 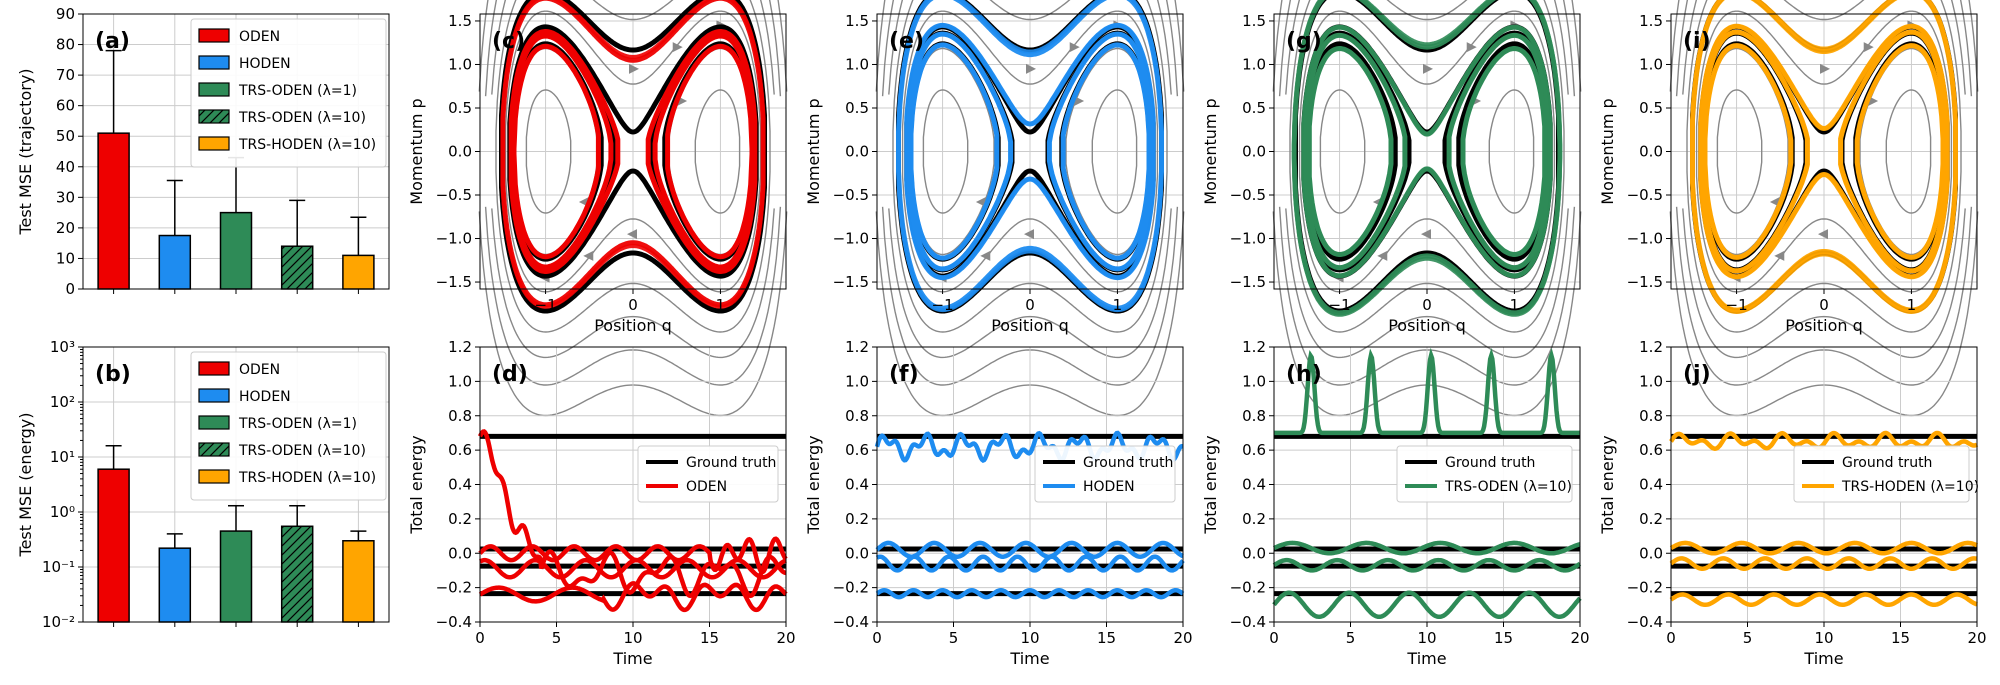 What do you see at coordinates (65, 197) in the screenshot?
I see `y-tick-label: 30` at bounding box center [65, 197].